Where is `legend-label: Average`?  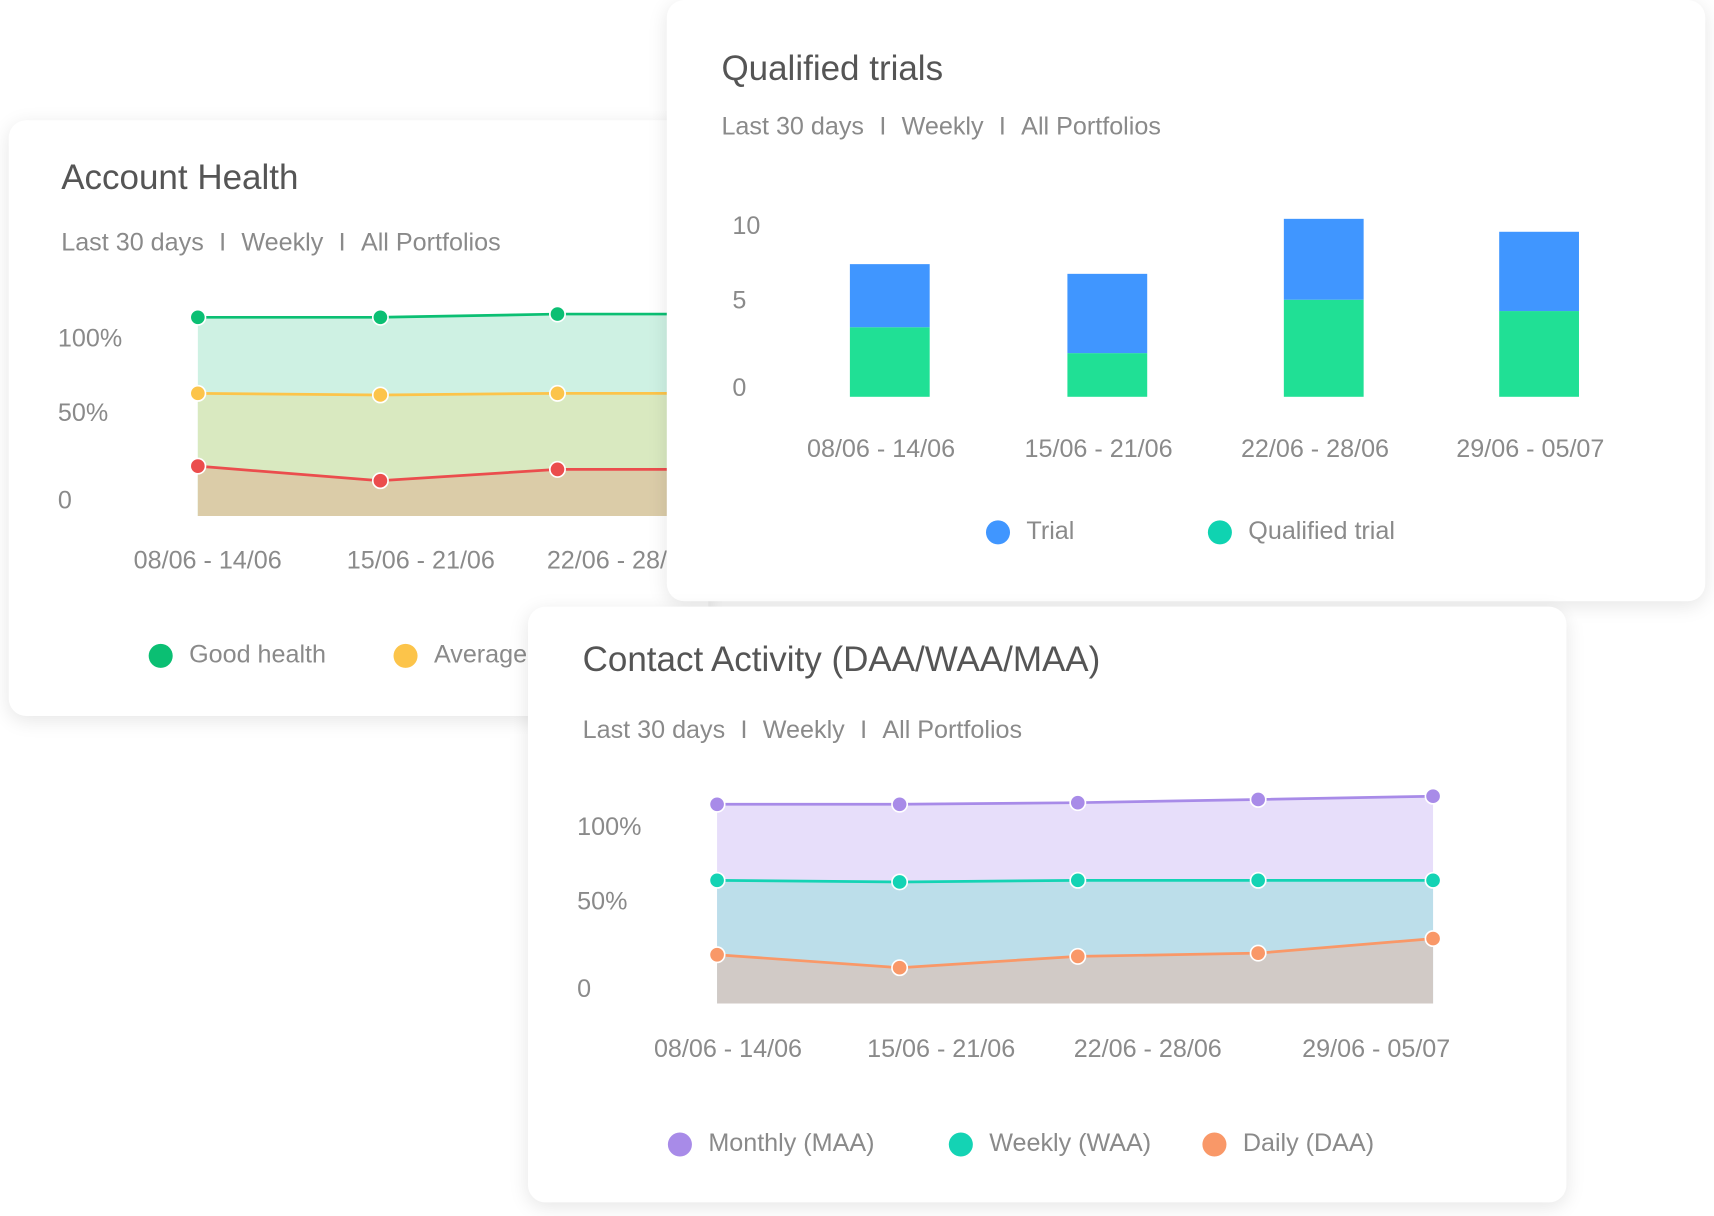 legend-label: Average is located at coordinates (480, 655).